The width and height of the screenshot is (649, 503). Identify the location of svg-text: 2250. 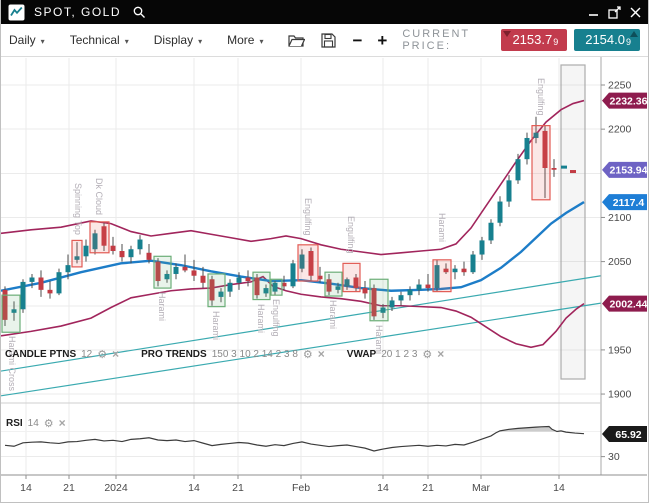
(620, 86).